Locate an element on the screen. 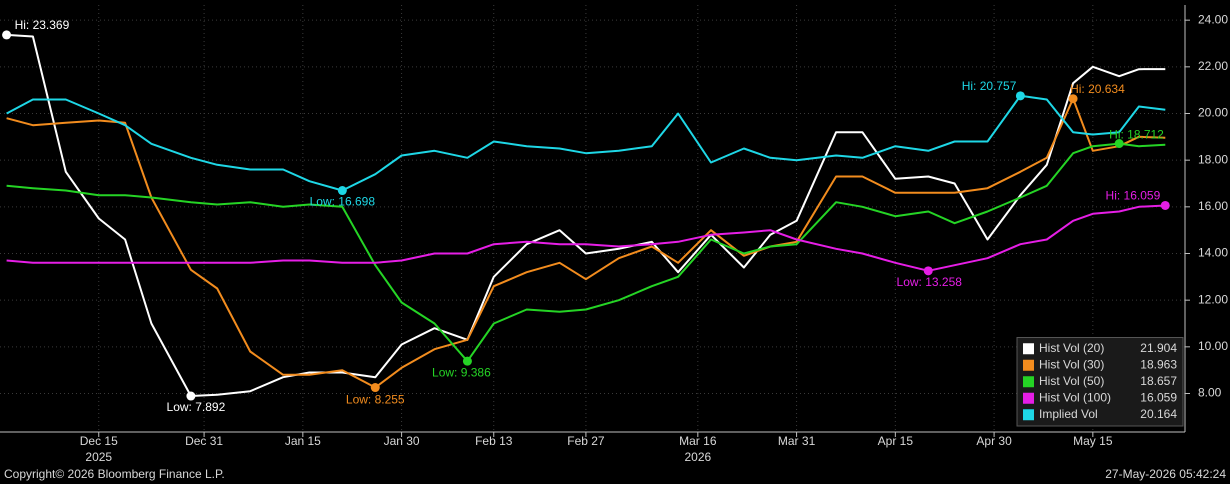 The image size is (1230, 484). legend-label: Hist Vol (30) is located at coordinates (1071, 364).